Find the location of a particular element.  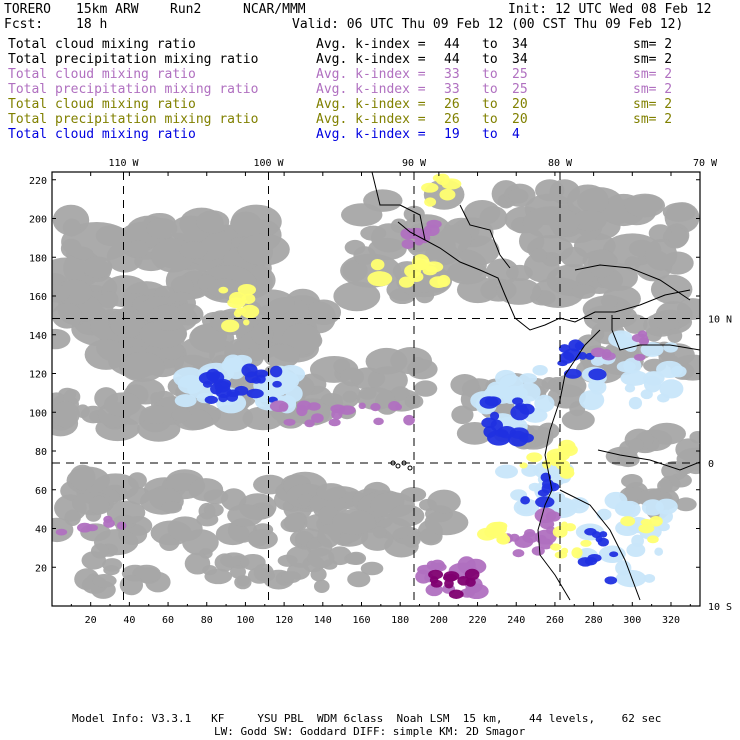

x-tick-label: 20 is located at coordinates (91, 620).